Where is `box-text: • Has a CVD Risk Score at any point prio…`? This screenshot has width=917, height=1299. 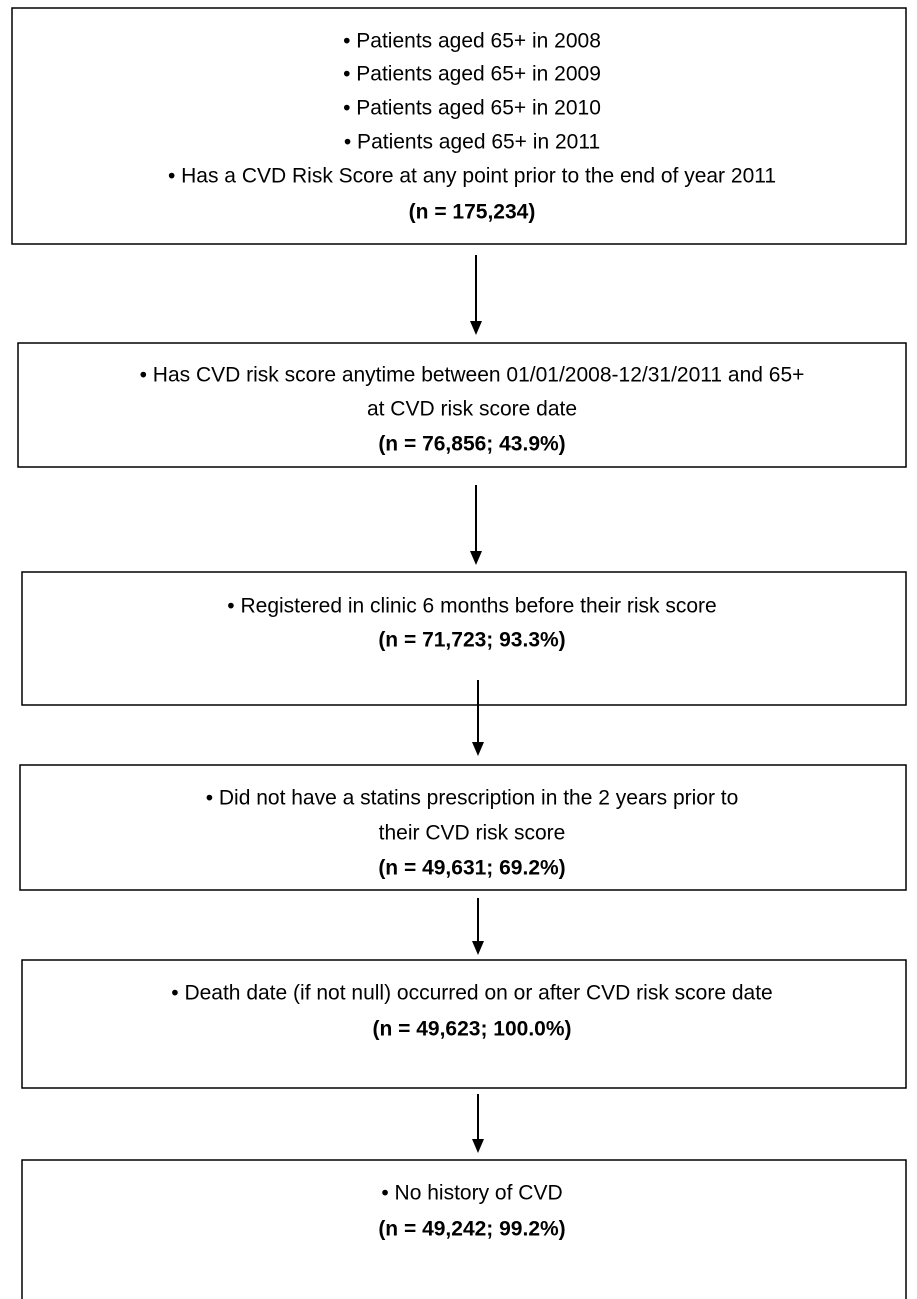
box-text: • Has a CVD Risk Score at any point prio… is located at coordinates (472, 176).